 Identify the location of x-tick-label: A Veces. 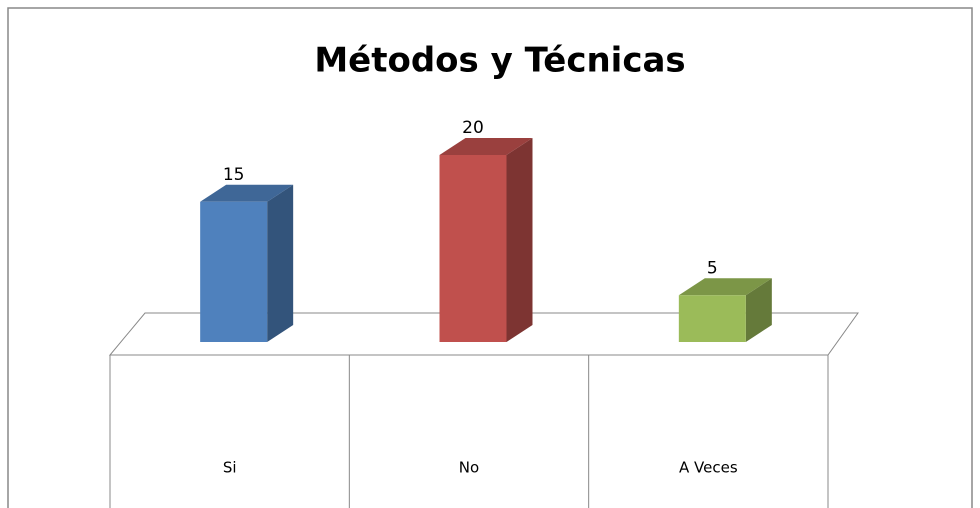
(708, 468).